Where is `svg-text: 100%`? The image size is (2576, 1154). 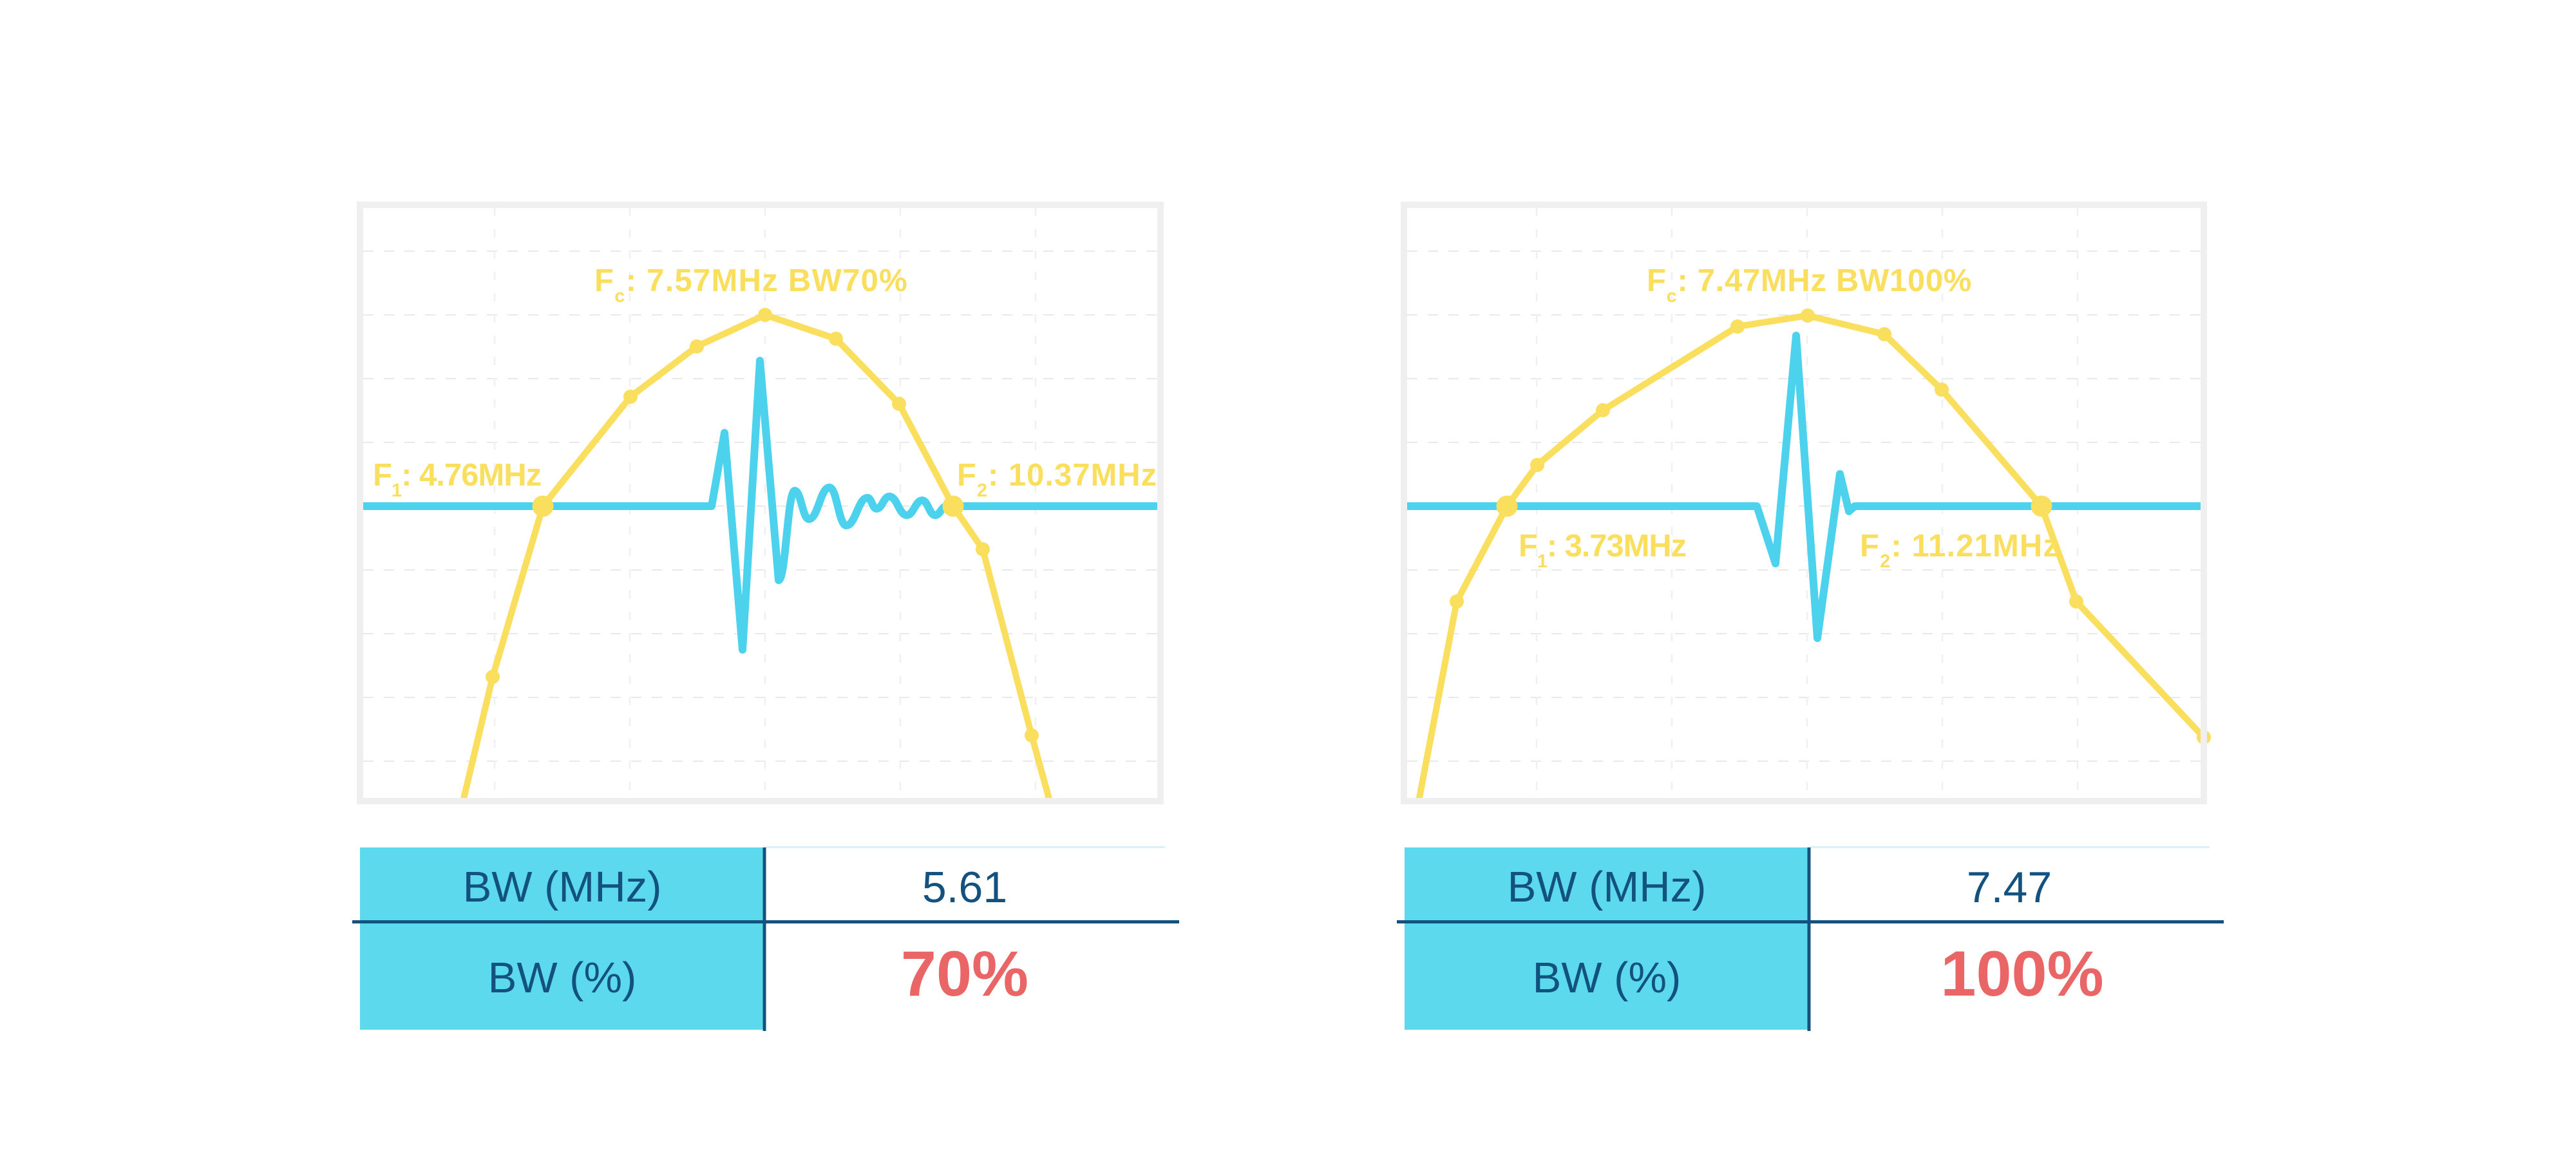 svg-text: 100% is located at coordinates (2022, 973).